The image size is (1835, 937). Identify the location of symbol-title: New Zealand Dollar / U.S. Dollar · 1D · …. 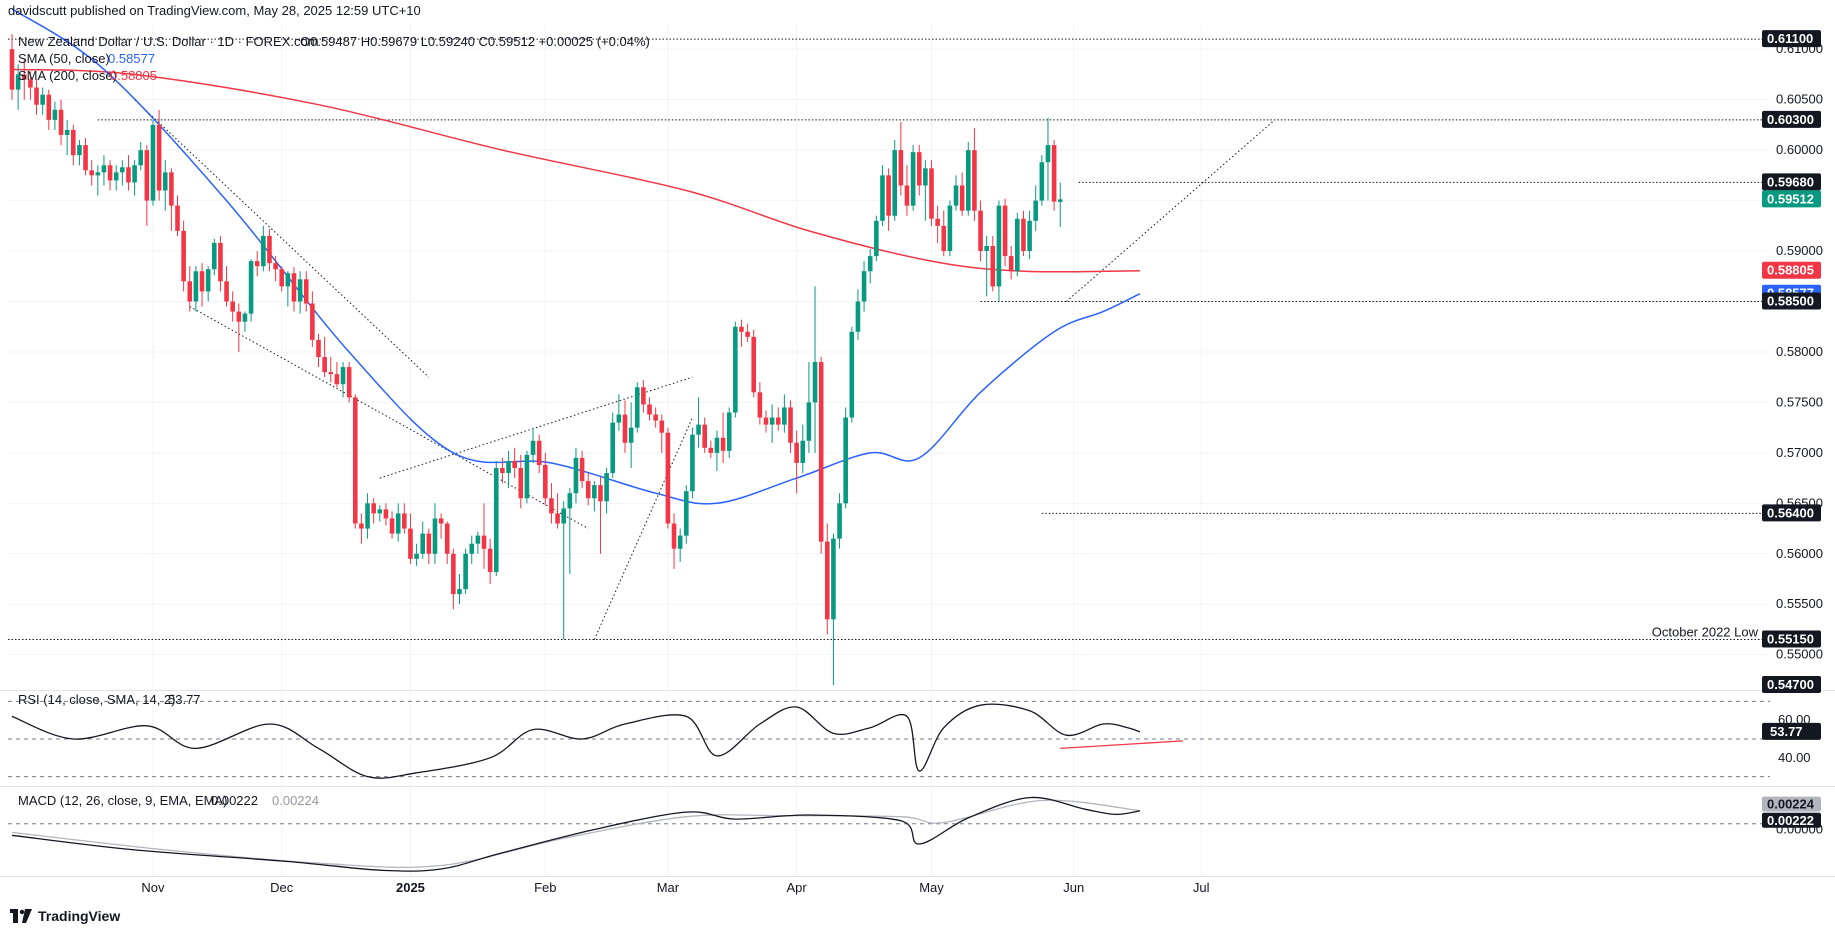
(168, 41).